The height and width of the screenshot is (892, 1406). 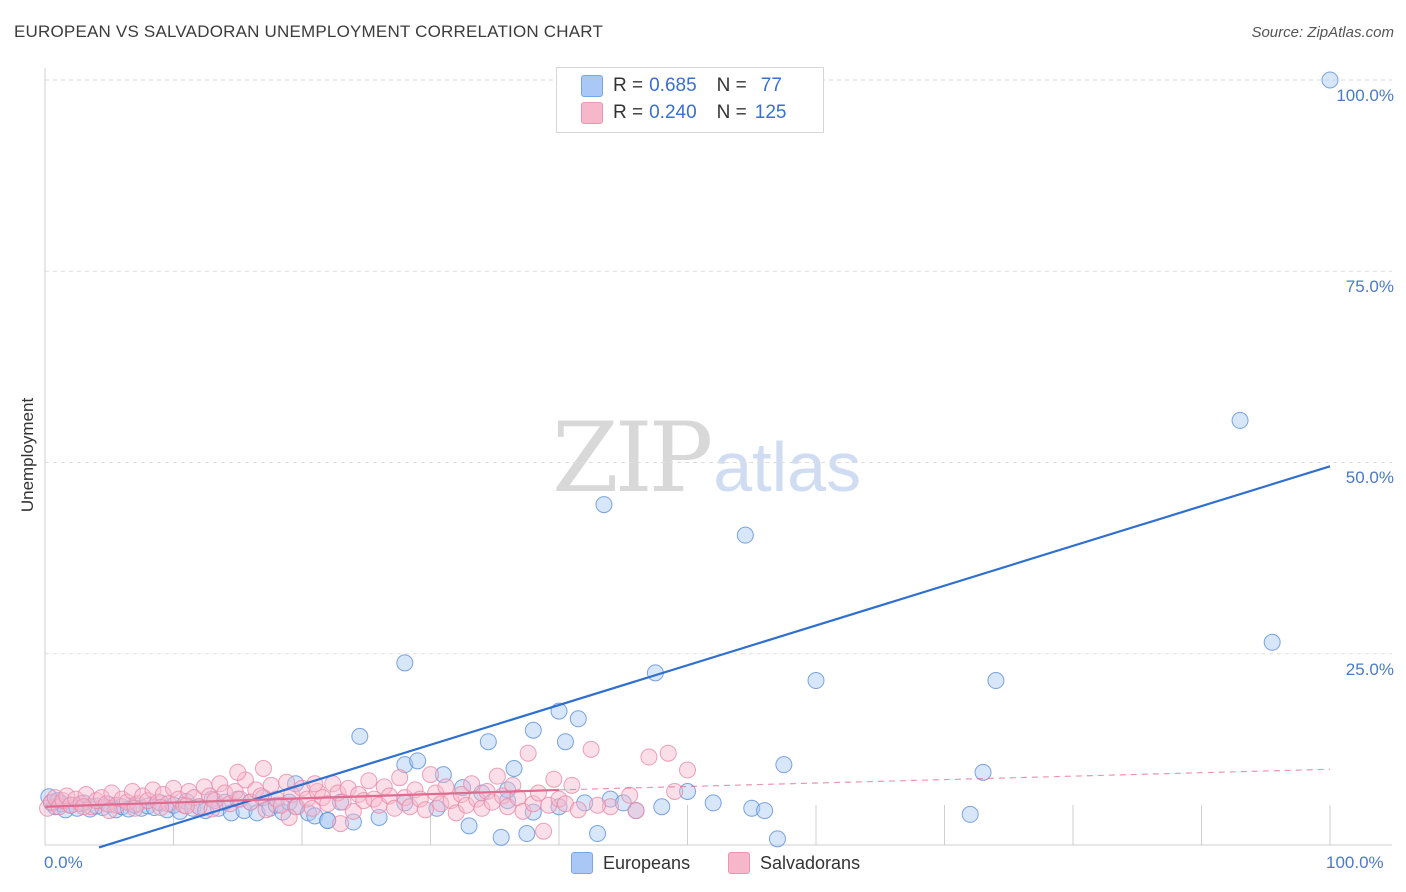 What do you see at coordinates (787, 467) in the screenshot?
I see `watermark-atlas: atlas` at bounding box center [787, 467].